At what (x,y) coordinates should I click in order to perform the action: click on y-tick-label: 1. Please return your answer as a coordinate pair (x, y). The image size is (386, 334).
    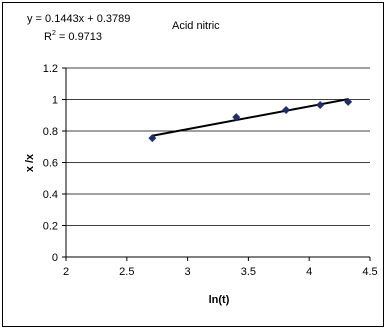
    Looking at the image, I should click on (55, 101).